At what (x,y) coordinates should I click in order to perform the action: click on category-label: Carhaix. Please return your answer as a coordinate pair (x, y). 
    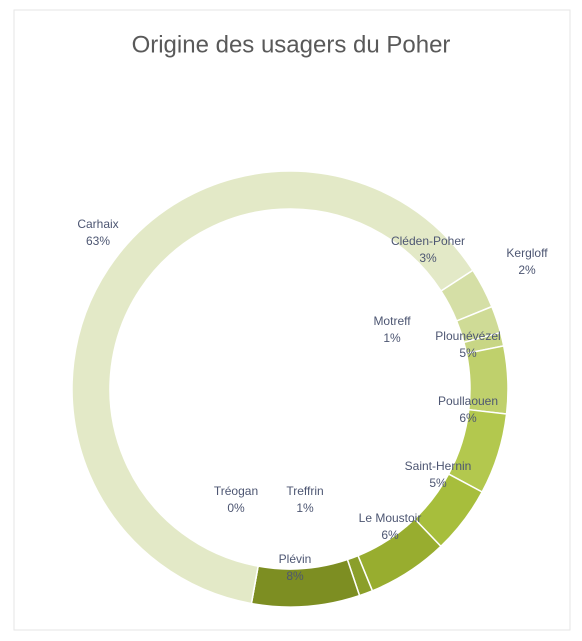
    Looking at the image, I should click on (97, 224).